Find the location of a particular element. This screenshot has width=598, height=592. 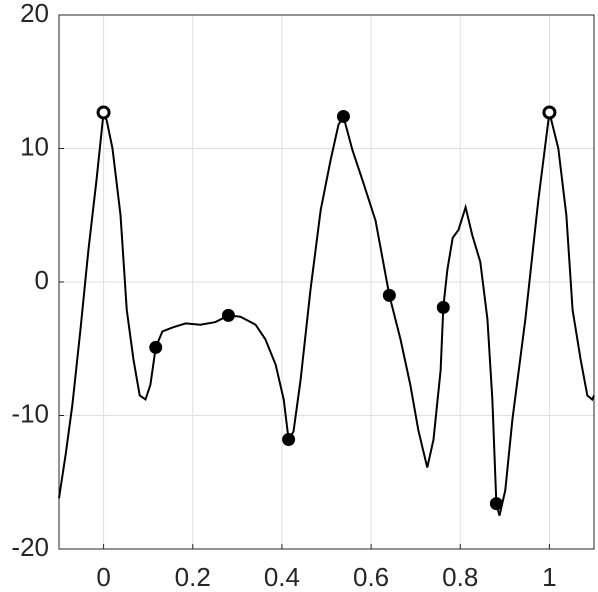

x-tick-label: 0 is located at coordinates (103, 577).